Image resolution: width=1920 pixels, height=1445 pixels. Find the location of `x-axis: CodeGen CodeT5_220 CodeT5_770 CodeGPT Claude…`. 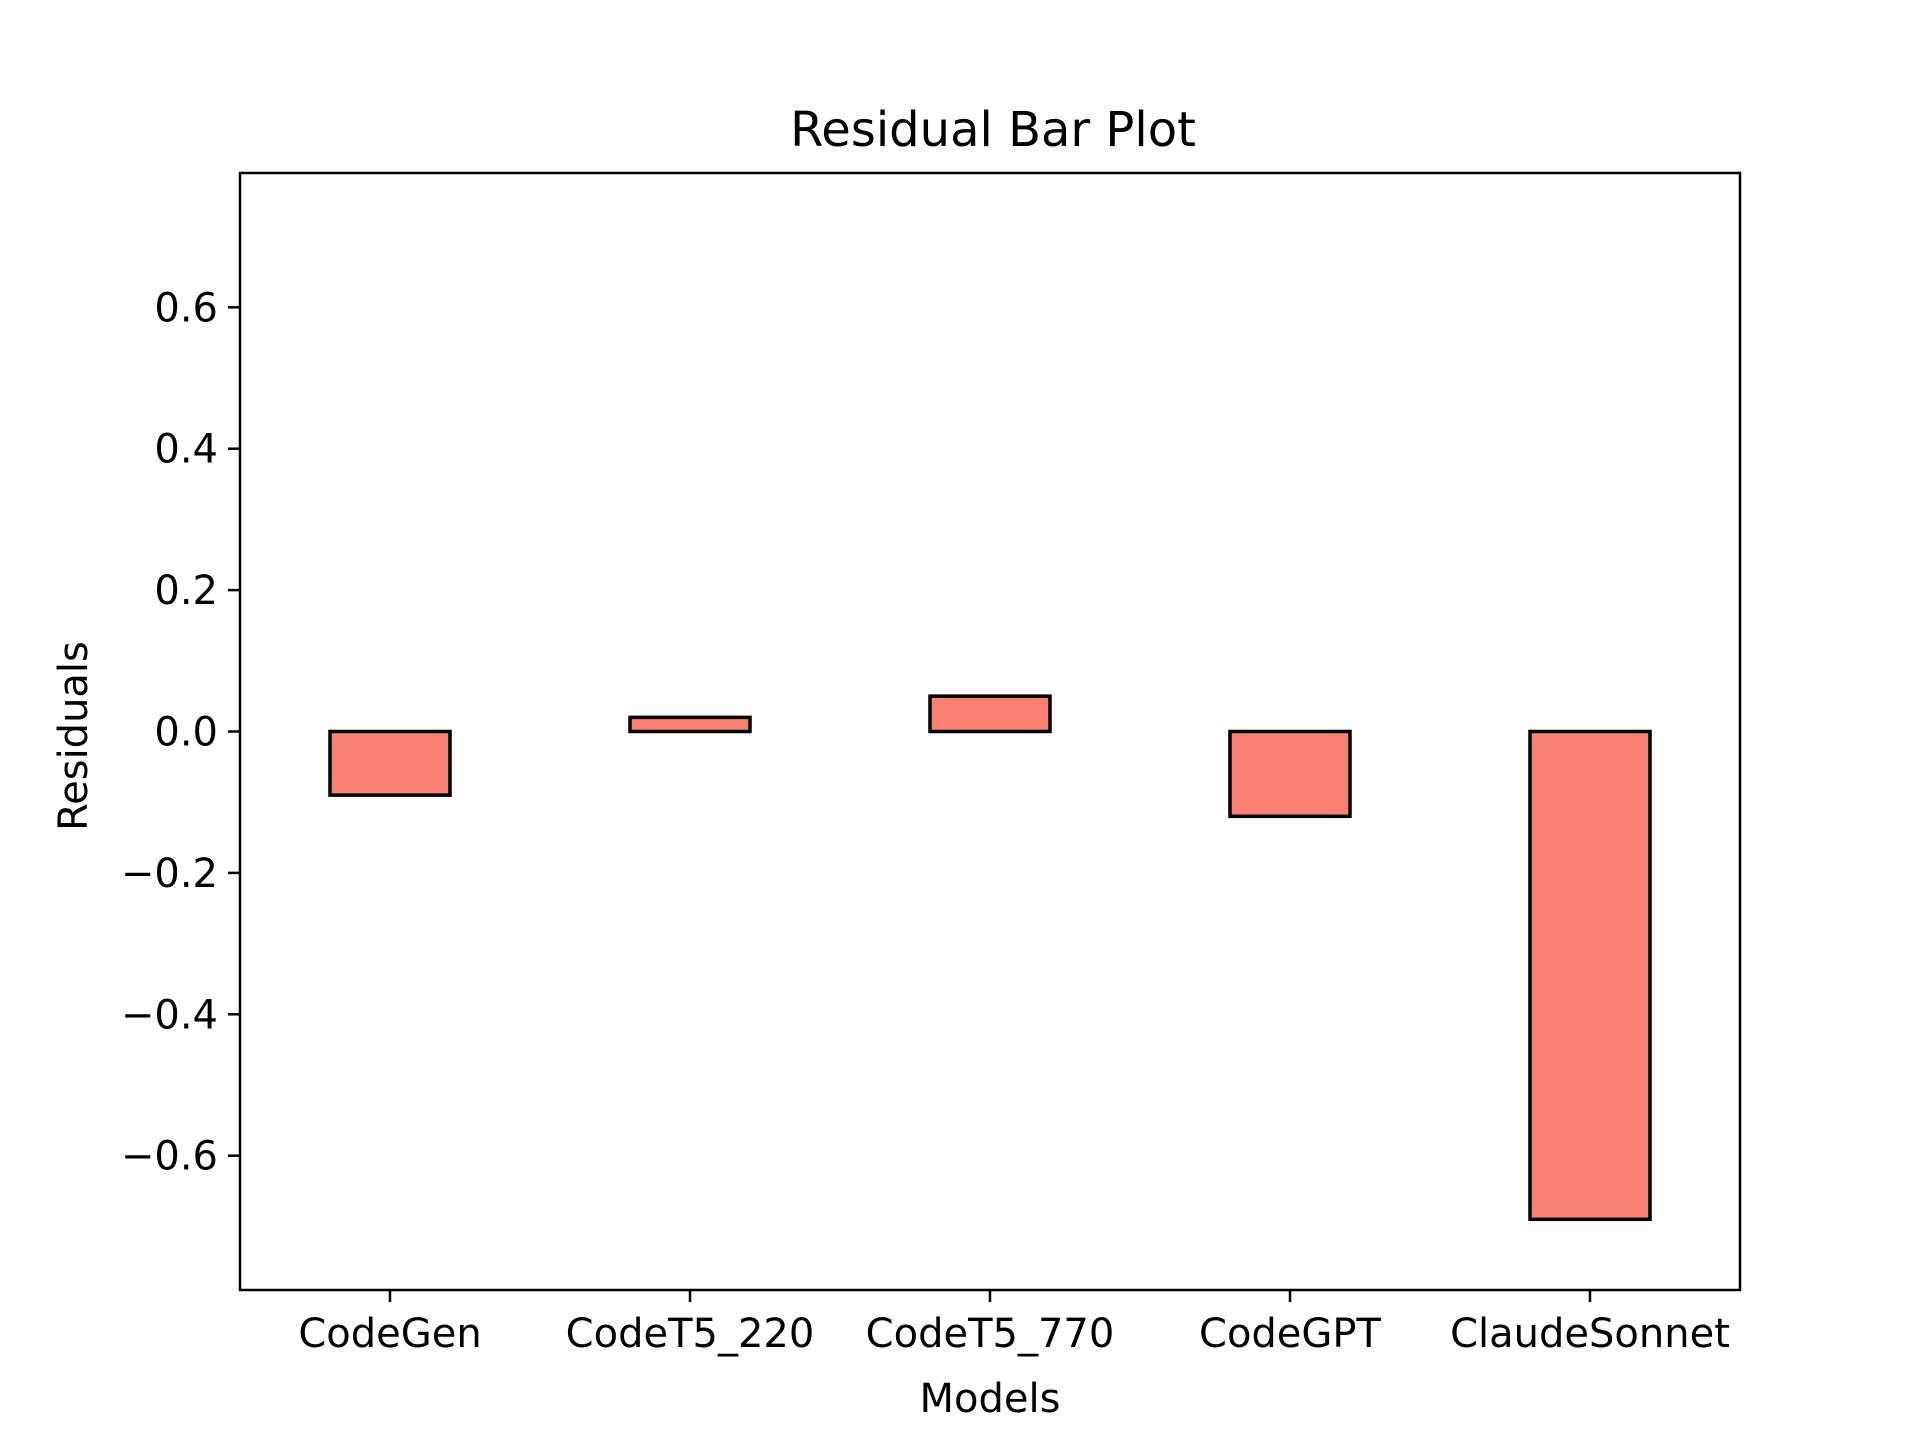

x-axis: CodeGen CodeT5_220 CodeT5_770 CodeGPT Claude… is located at coordinates (1014, 1323).